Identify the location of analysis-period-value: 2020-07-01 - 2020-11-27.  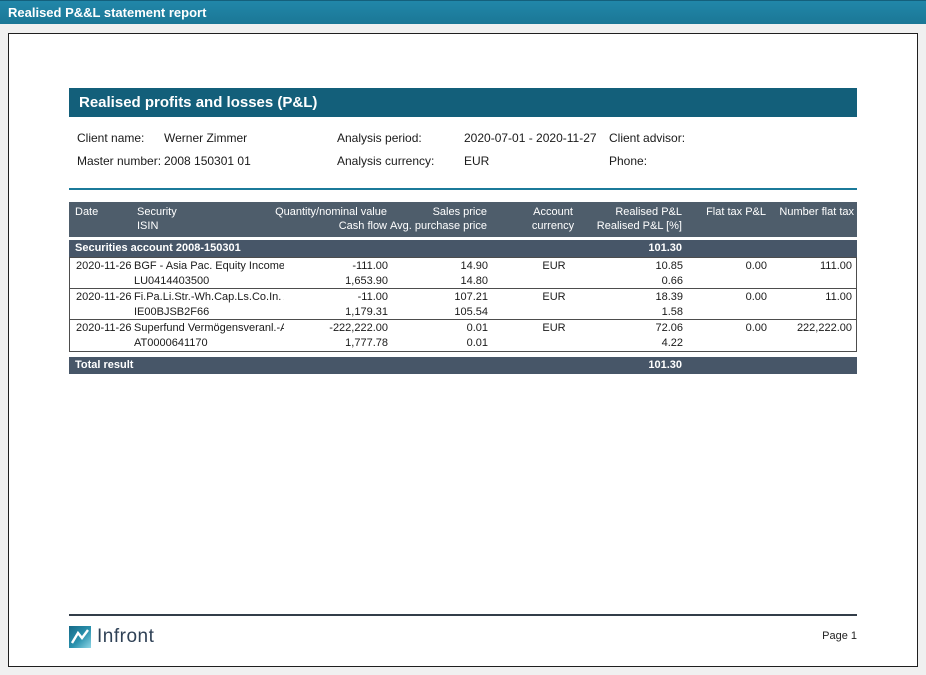
(530, 137).